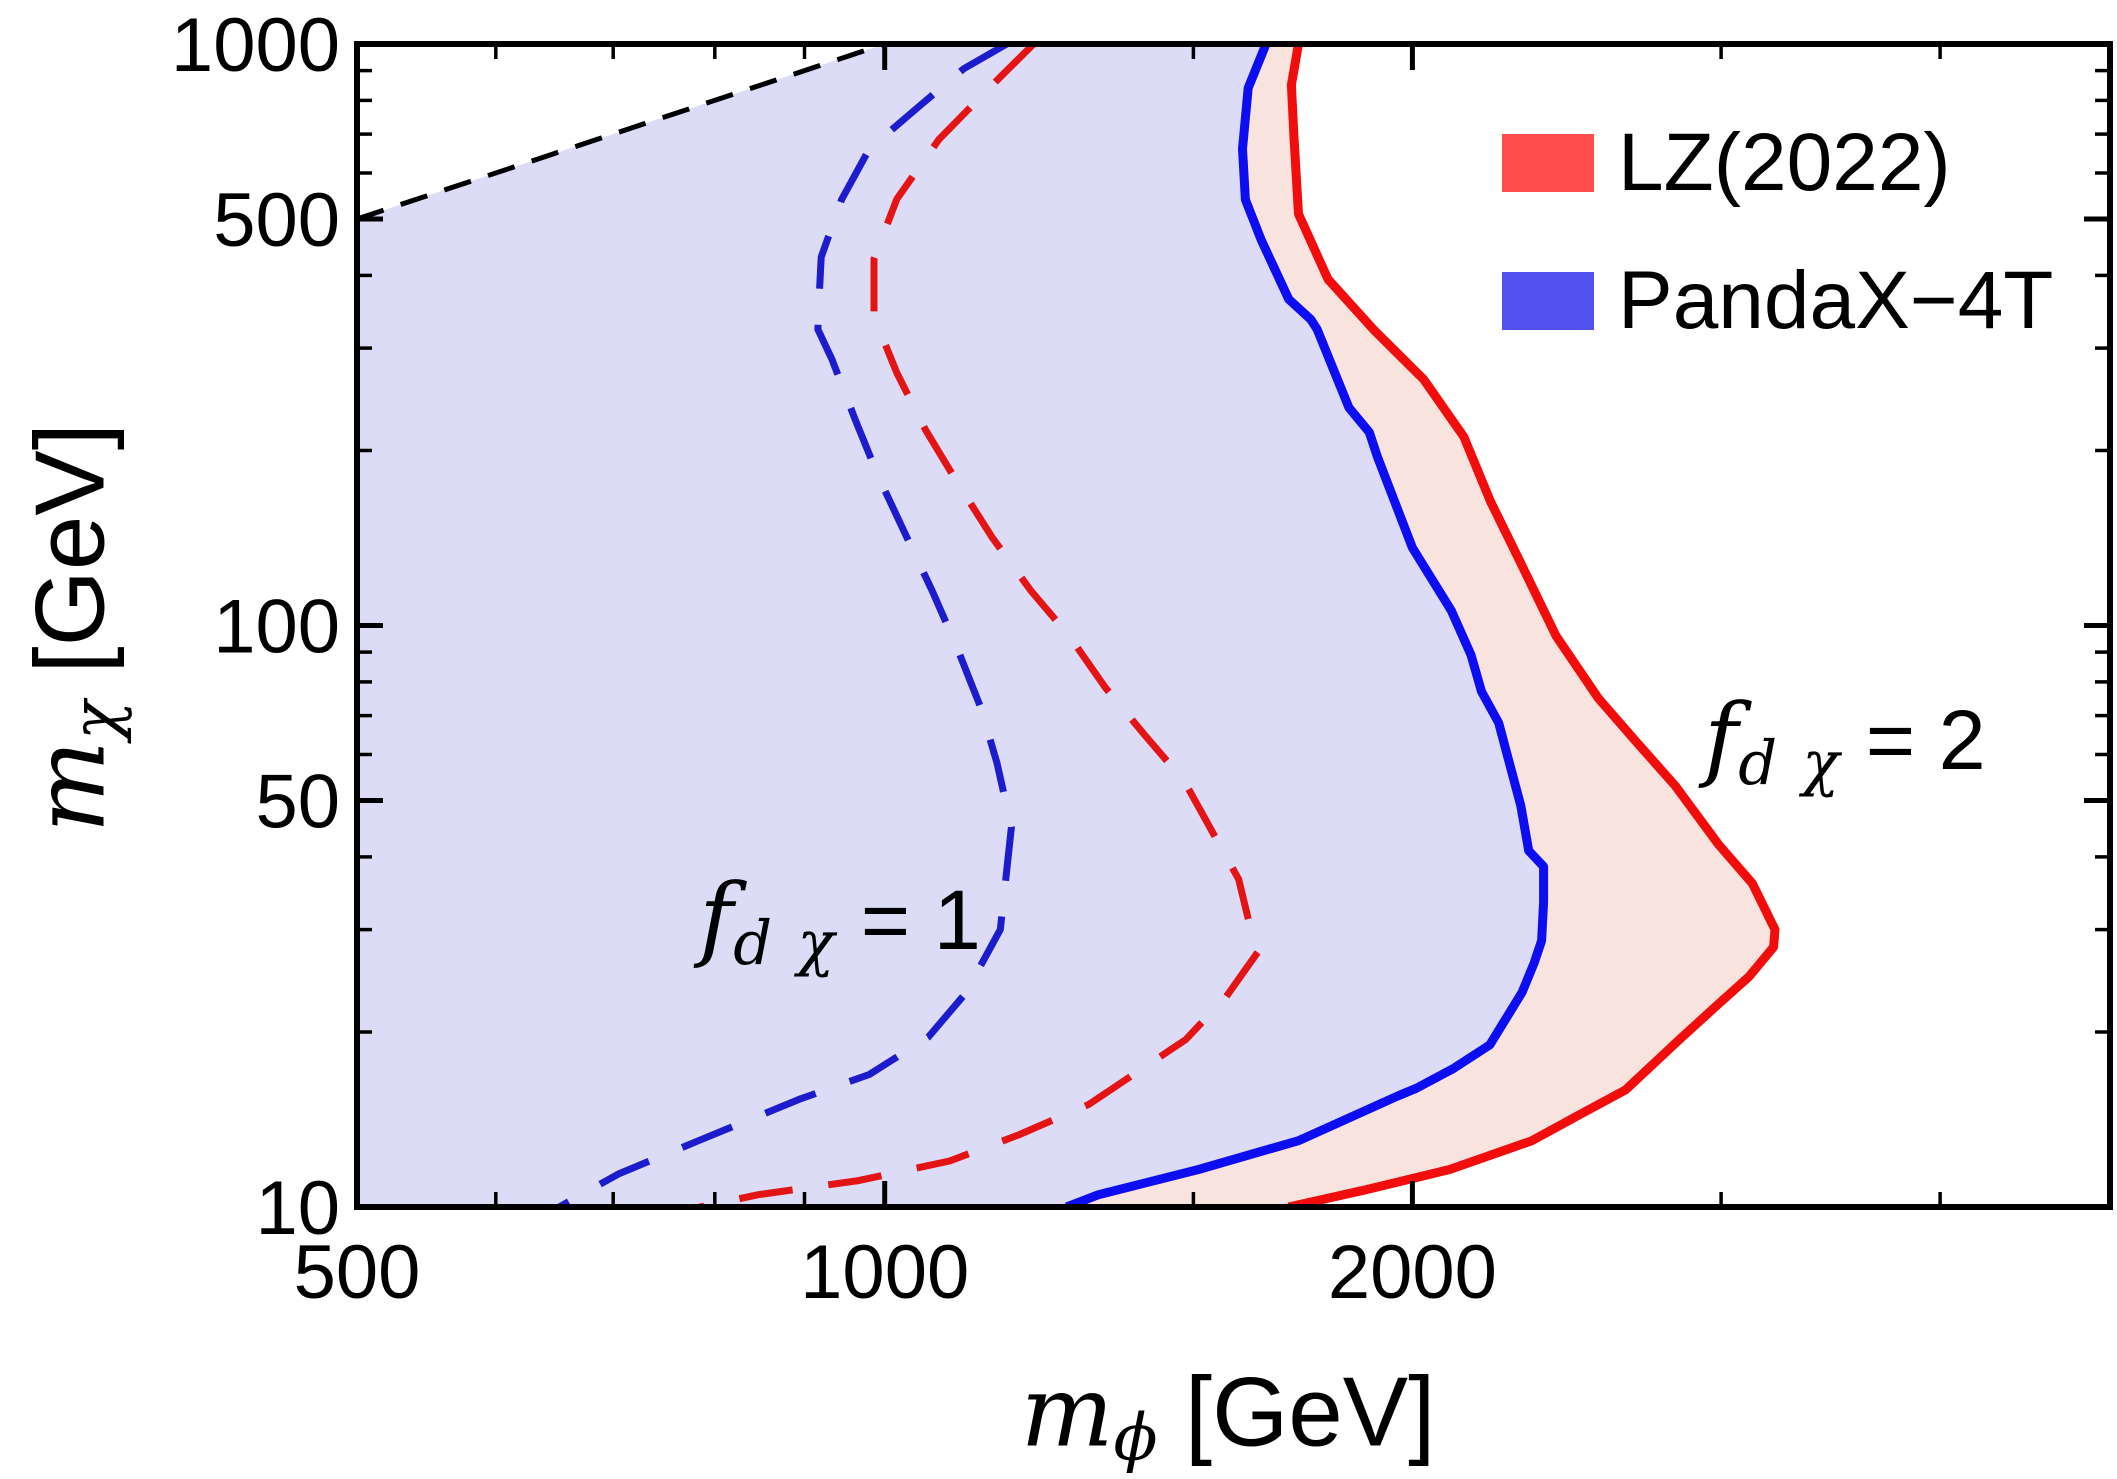  What do you see at coordinates (255, 45) in the screenshot?
I see `y-tick-label: 1000` at bounding box center [255, 45].